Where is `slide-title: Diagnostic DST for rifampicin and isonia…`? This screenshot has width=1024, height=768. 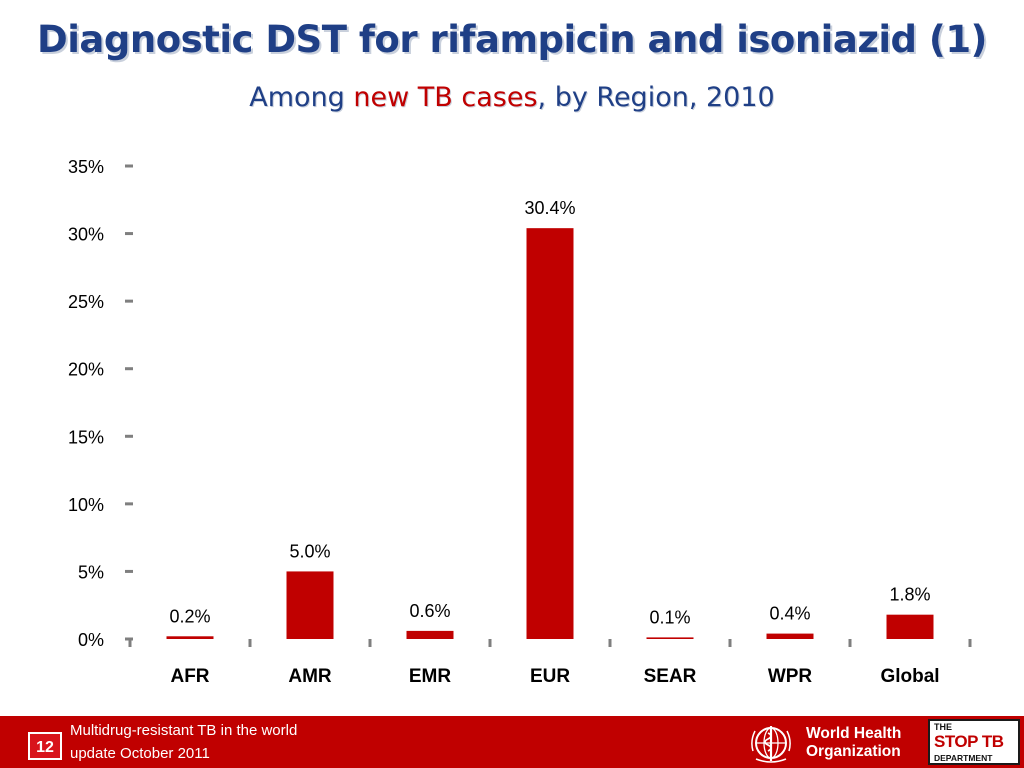 slide-title: Diagnostic DST for rifampicin and isonia… is located at coordinates (512, 39).